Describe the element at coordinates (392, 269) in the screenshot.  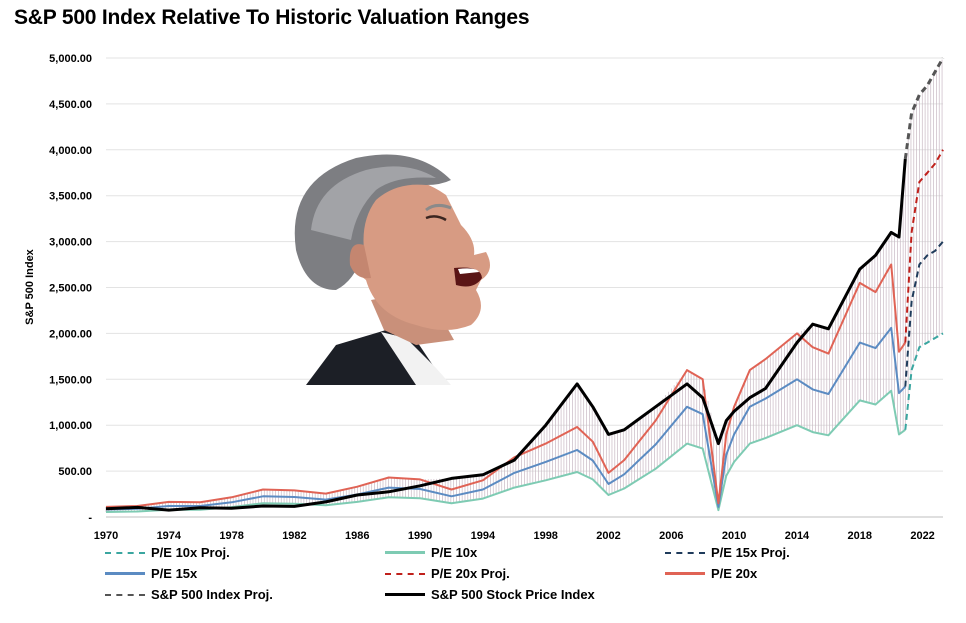
I see `laughing-man-image` at that location.